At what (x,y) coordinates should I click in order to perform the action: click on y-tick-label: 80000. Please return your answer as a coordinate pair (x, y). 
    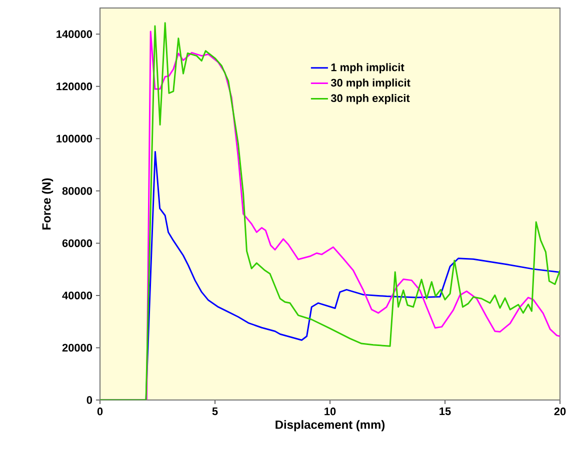
    Looking at the image, I should click on (77, 191).